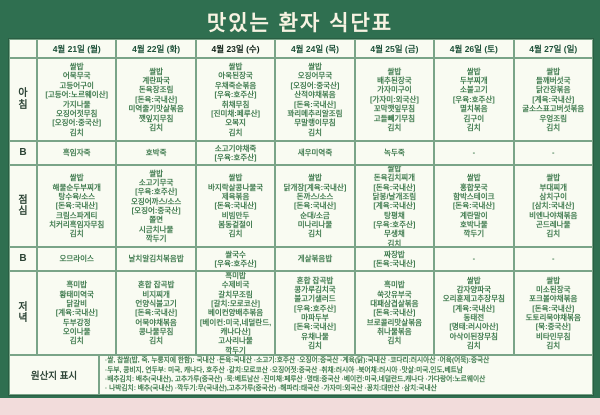 The width and height of the screenshot is (600, 415). Describe the element at coordinates (235, 153) in the screenshot. I see `menu-cell: 소고기야채죽 [우육:호주산]` at that location.